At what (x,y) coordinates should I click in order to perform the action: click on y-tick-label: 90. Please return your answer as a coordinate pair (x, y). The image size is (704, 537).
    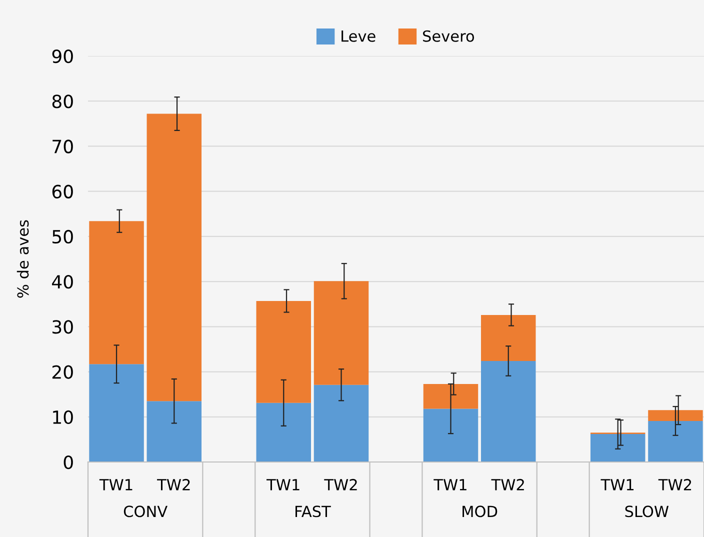
    Looking at the image, I should click on (62, 56).